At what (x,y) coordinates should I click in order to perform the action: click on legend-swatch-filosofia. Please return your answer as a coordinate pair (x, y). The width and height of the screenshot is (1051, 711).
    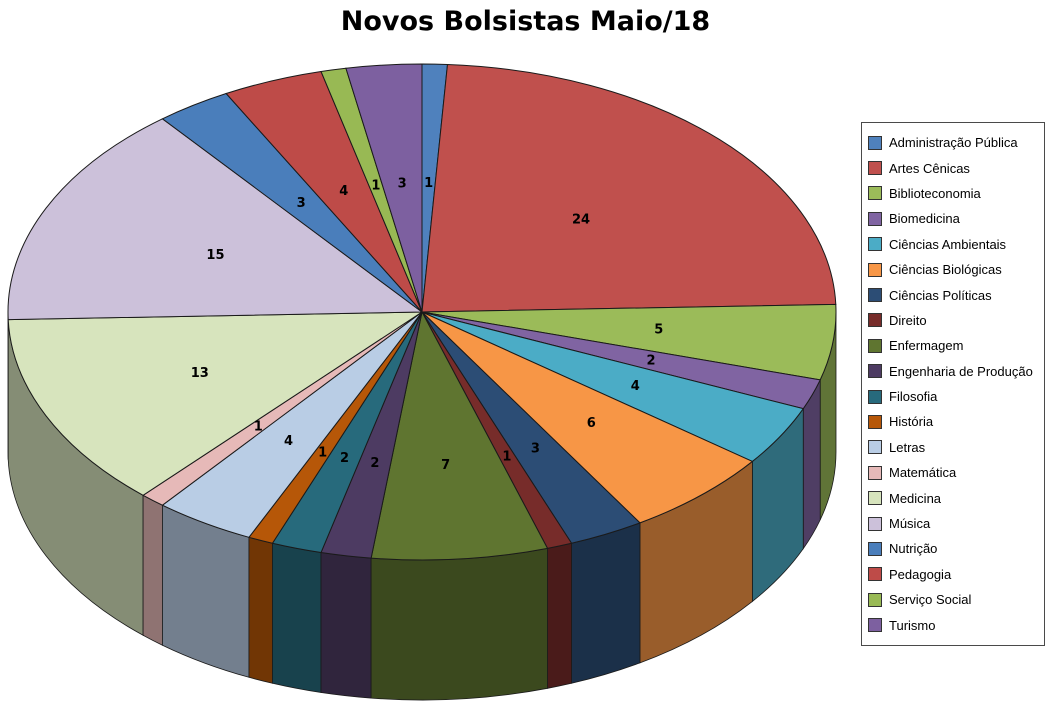
    Looking at the image, I should click on (875, 396).